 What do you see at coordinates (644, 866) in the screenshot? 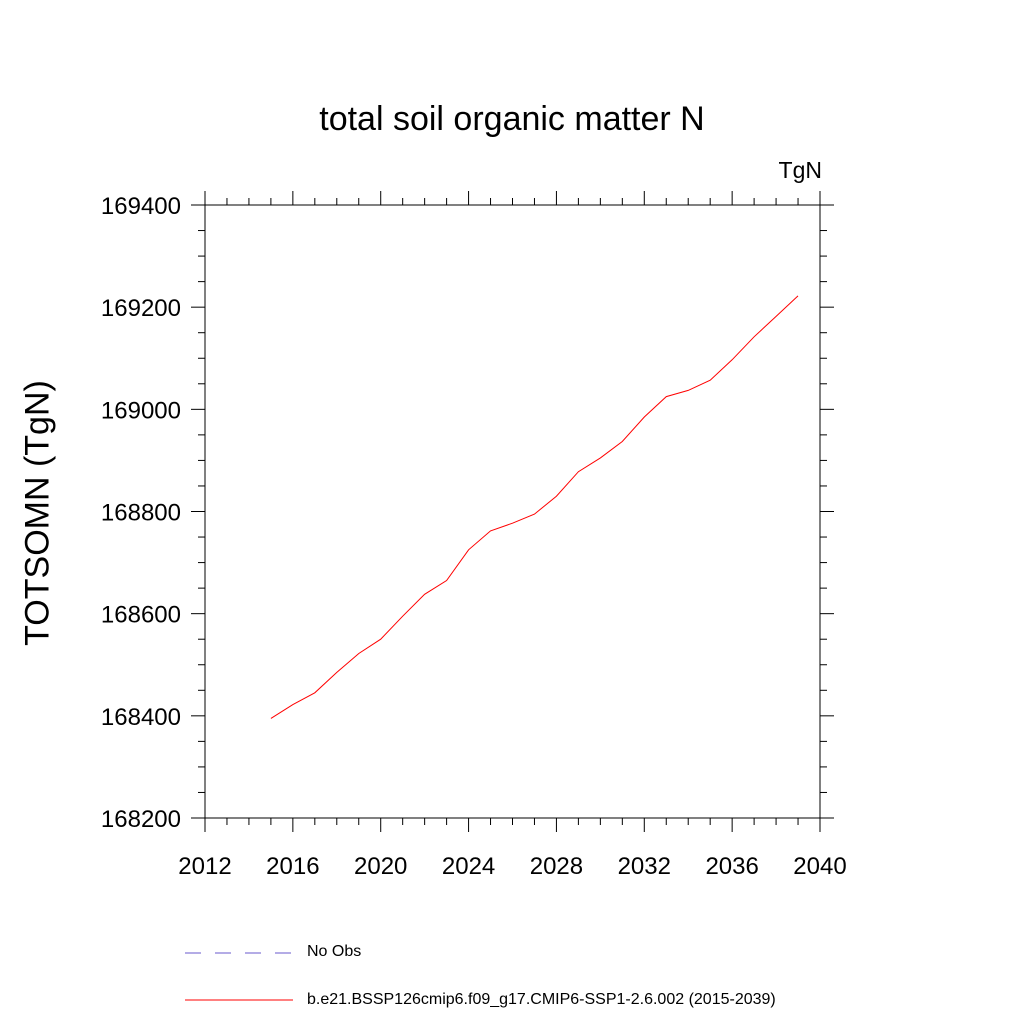
I see `x-tick-label: 2032` at bounding box center [644, 866].